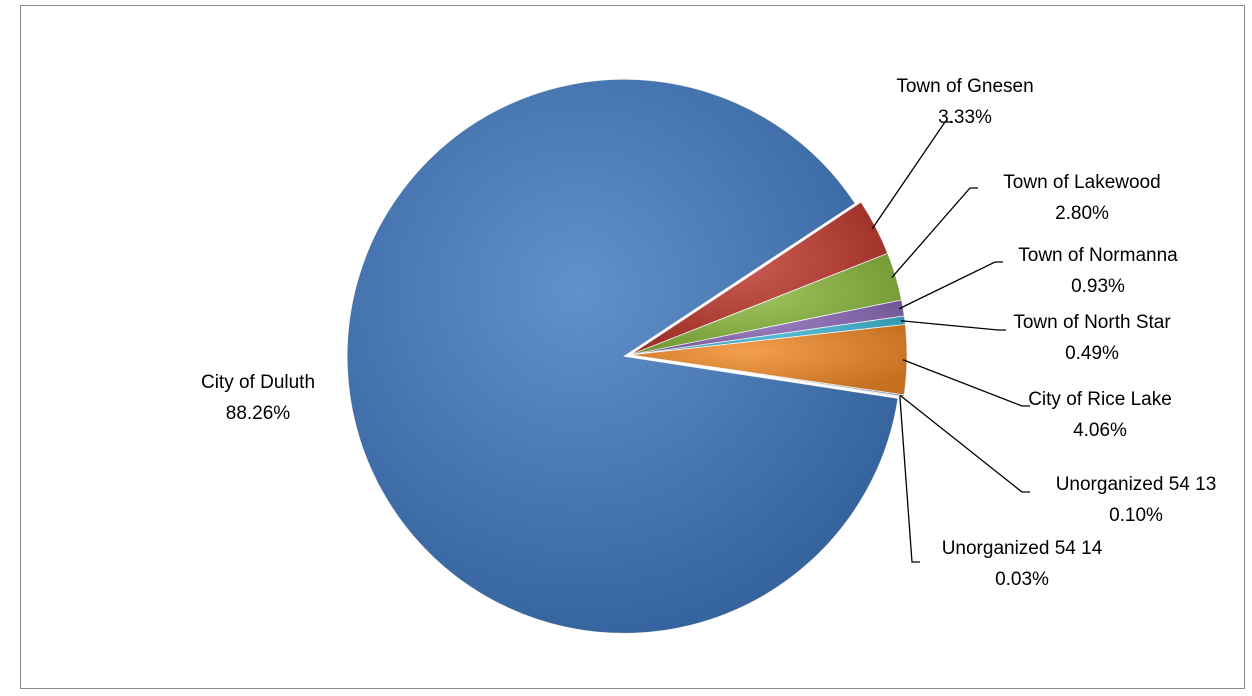 The height and width of the screenshot is (696, 1252). Describe the element at coordinates (1098, 286) in the screenshot. I see `slice-percent-label: 0.93%` at that location.